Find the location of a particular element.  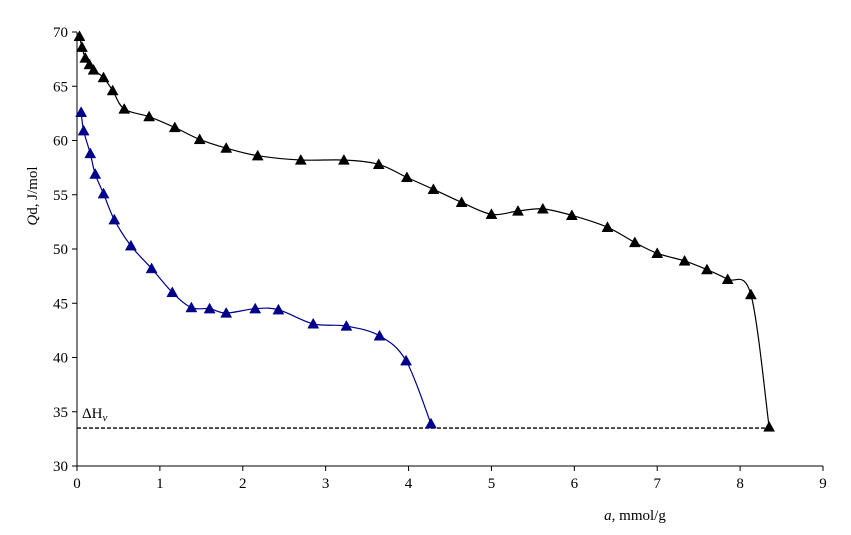

y-tick-label: 30 is located at coordinates (60, 467).